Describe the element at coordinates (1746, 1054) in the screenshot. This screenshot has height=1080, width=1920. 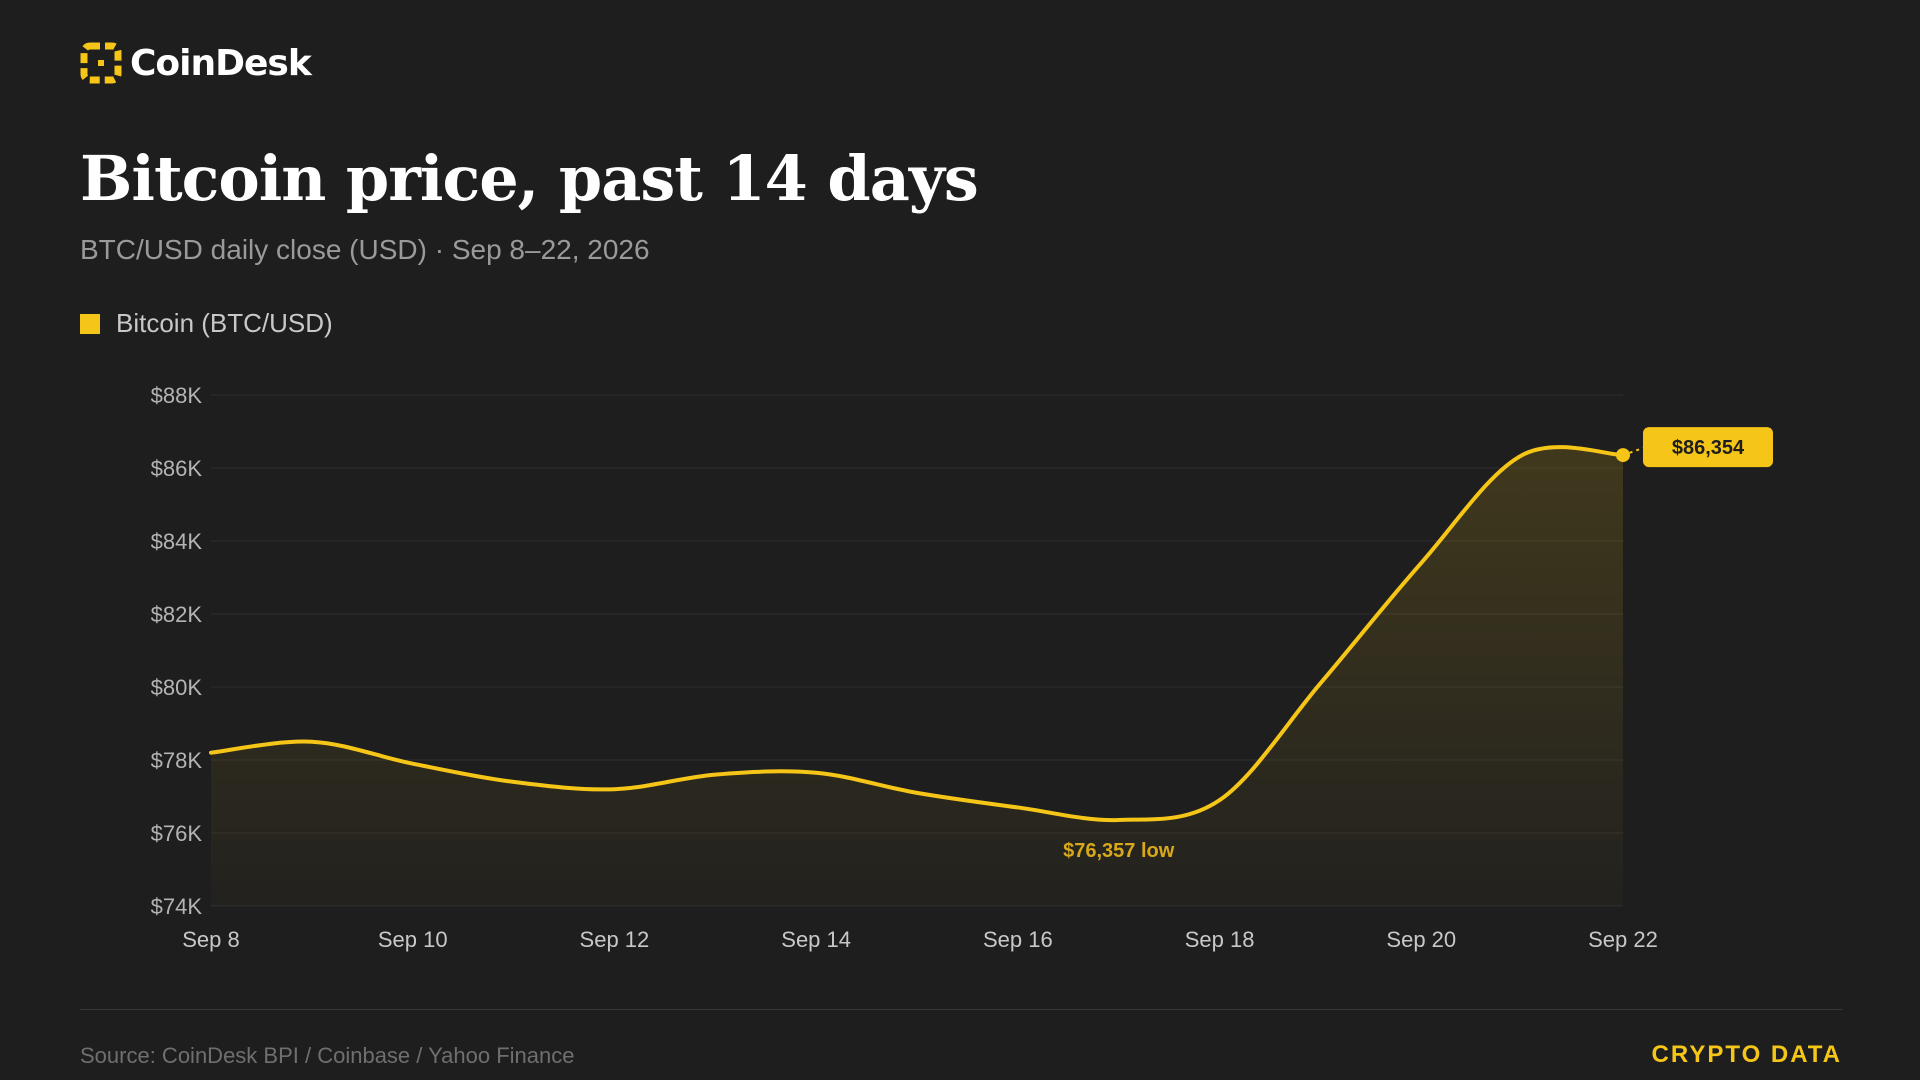
I see `section-tag: CRYPTO DATA` at that location.